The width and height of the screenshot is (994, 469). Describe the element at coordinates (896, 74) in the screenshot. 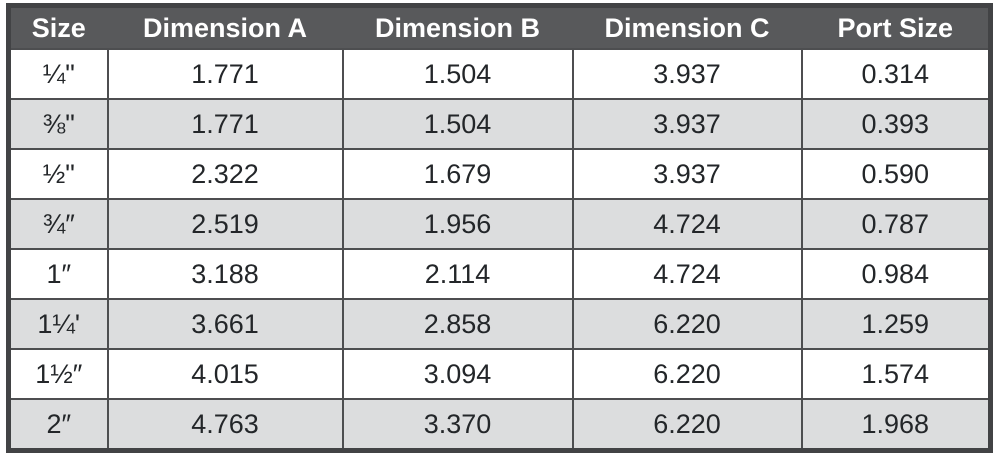

I see `port-size-cell: 0.314` at that location.